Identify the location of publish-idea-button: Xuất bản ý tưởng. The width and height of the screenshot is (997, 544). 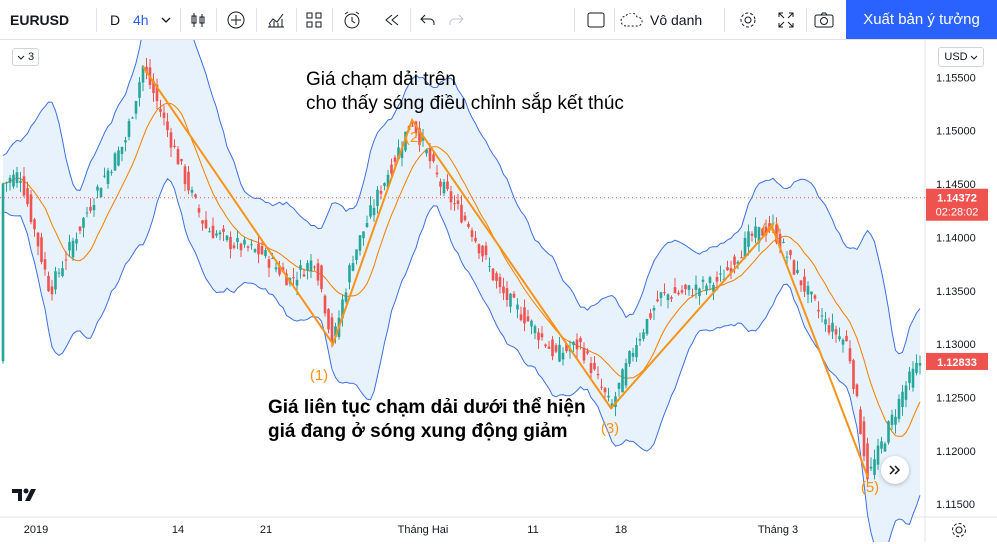
(921, 19).